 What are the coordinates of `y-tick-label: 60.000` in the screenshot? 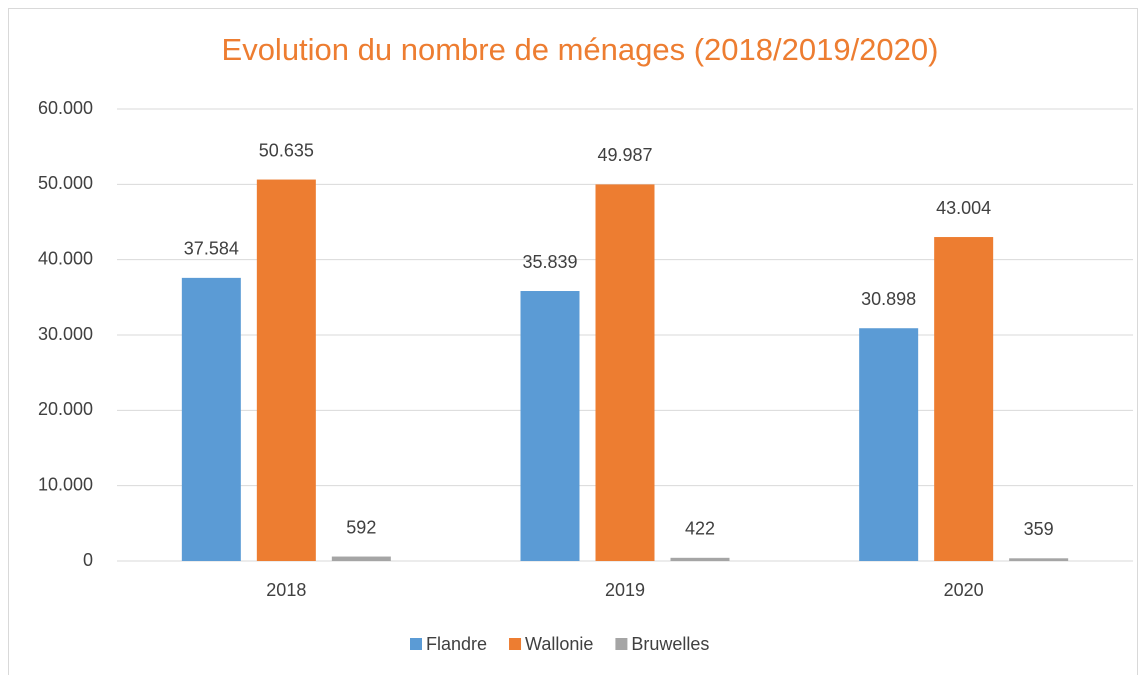 It's located at (65, 108).